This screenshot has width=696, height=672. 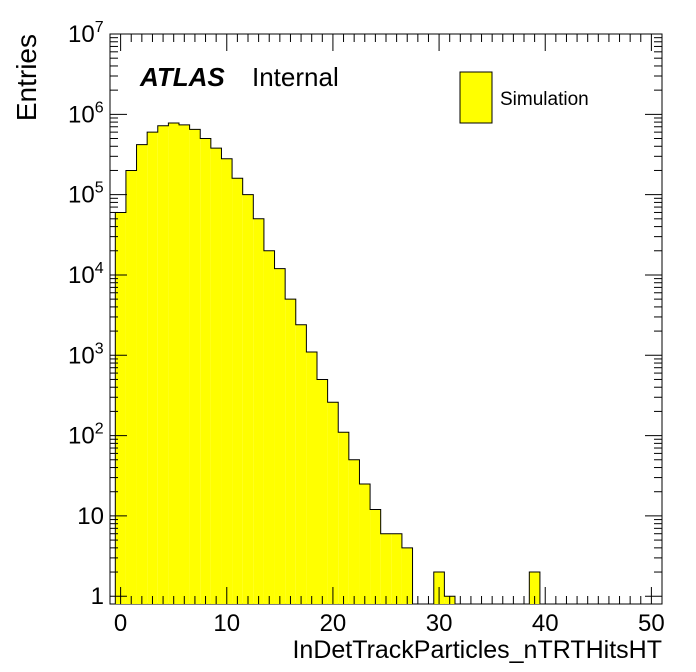 What do you see at coordinates (477, 650) in the screenshot?
I see `x-axis-title: InDetTrackParticles_nTRTHitsHT` at bounding box center [477, 650].